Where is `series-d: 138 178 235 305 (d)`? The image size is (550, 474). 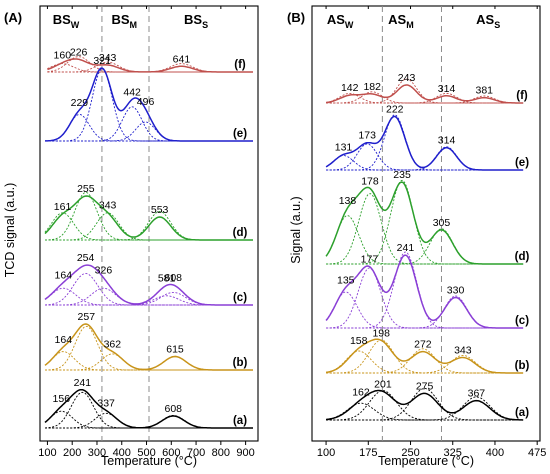 series-d: 138 178 235 305 (d) is located at coordinates (427, 217).